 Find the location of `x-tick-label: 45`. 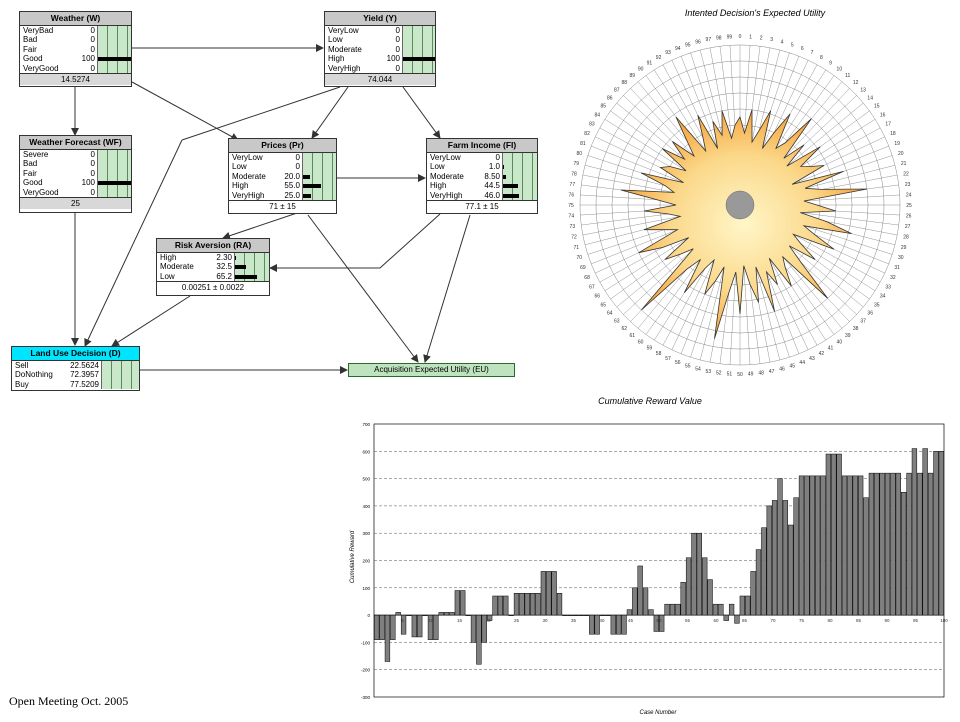

x-tick-label: 45 is located at coordinates (631, 620).